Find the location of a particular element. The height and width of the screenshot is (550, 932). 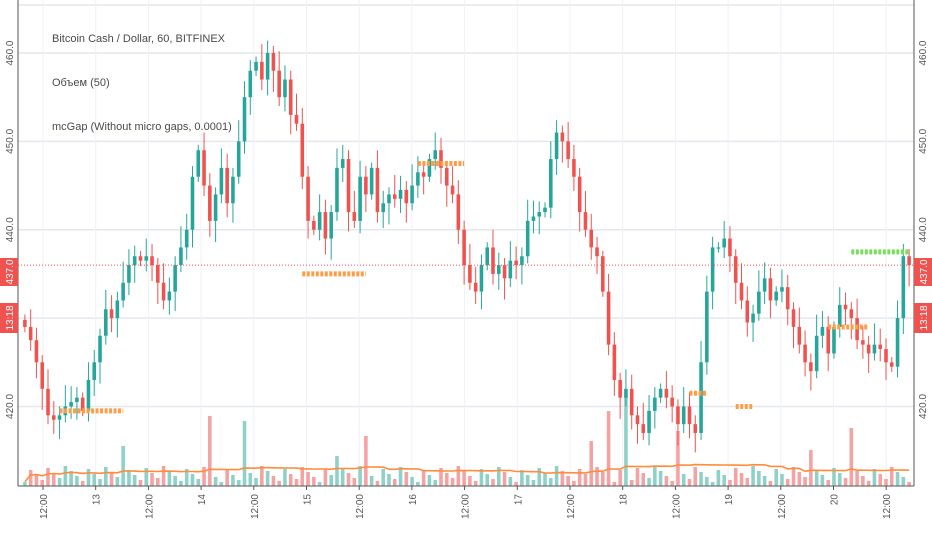

last-price-badge-right is located at coordinates (923, 272).